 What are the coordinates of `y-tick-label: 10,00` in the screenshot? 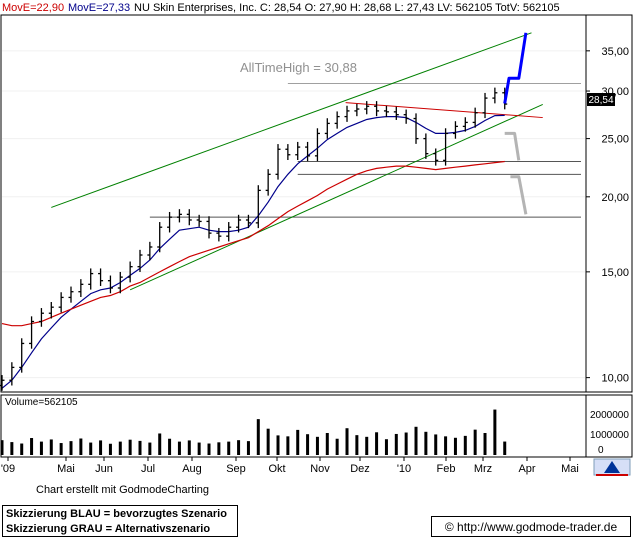 It's located at (615, 379).